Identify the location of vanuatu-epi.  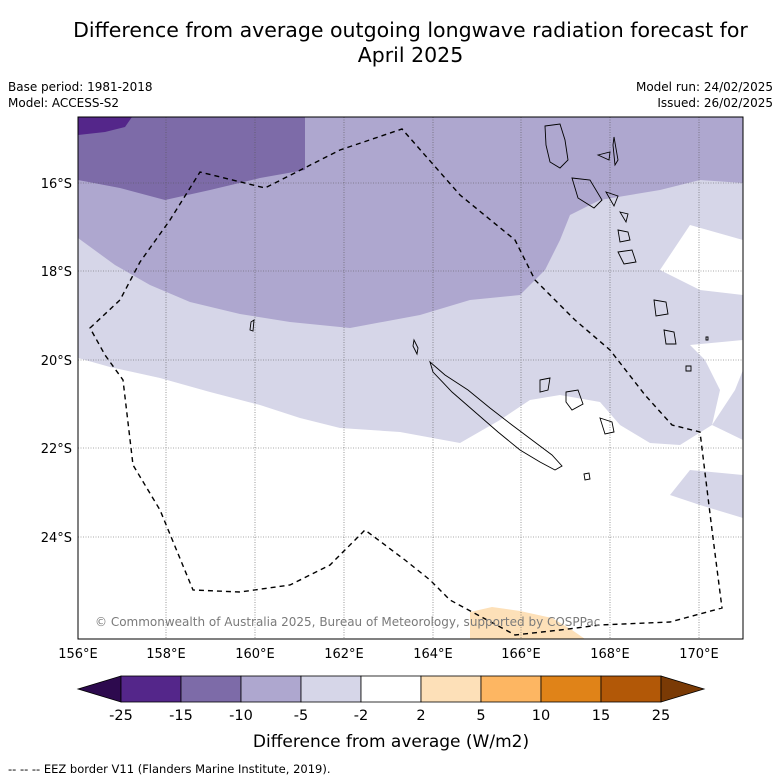
(624, 217).